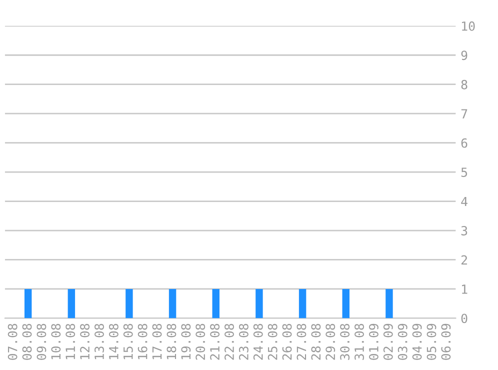 Image resolution: width=498 pixels, height=370 pixels. What do you see at coordinates (373, 342) in the screenshot?
I see `x-tick-label: 01.09` at bounding box center [373, 342].